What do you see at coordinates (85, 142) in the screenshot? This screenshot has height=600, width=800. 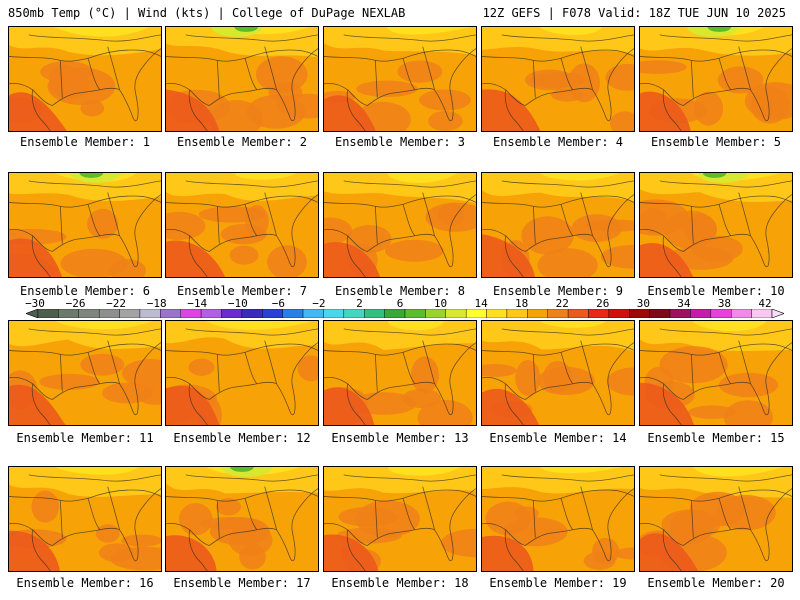 I see `ensemble-member-label: Ensemble Member: 1` at bounding box center [85, 142].